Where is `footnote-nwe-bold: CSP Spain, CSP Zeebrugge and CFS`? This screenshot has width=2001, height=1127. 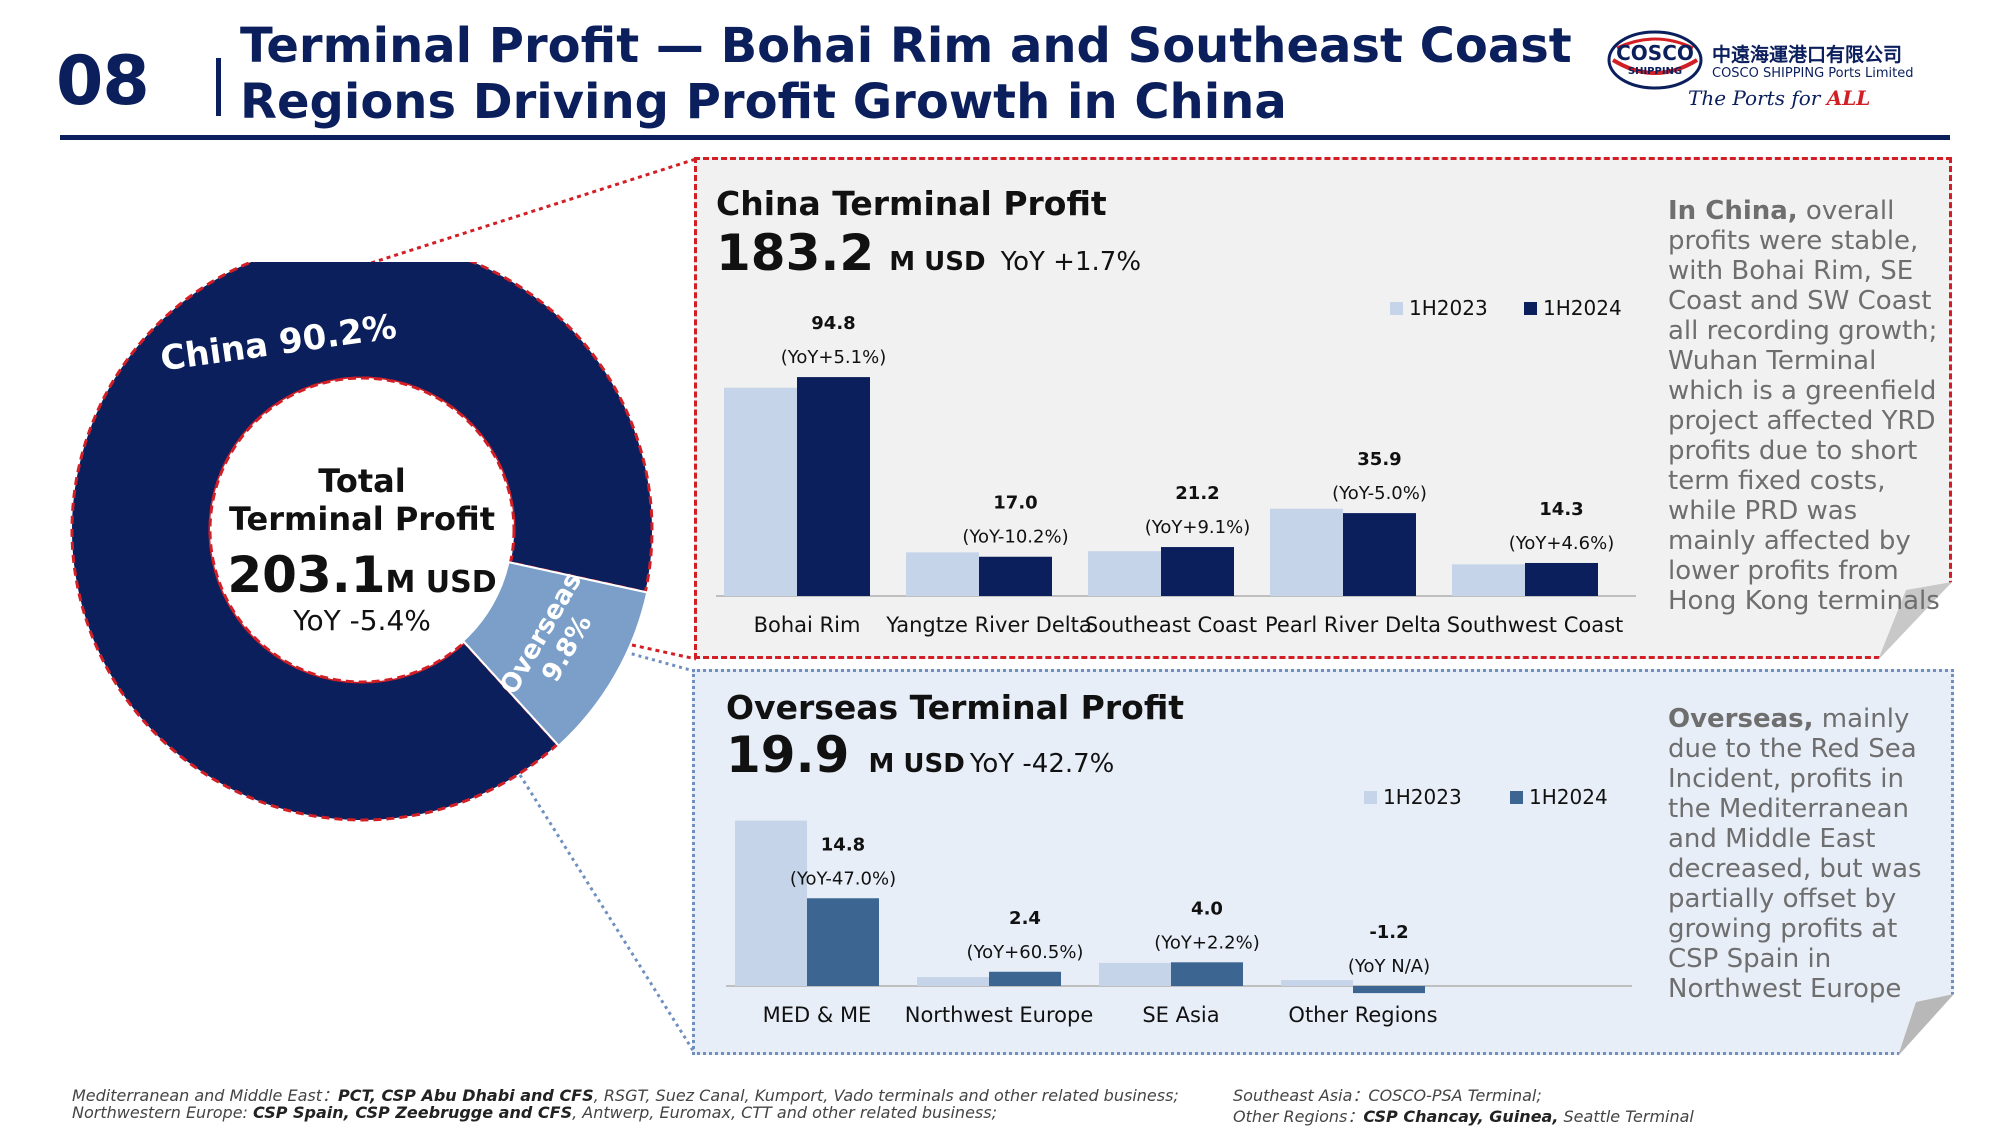
footnote-nwe-bold: CSP Spain, CSP Zeebrugge and CFS is located at coordinates (413, 1112).